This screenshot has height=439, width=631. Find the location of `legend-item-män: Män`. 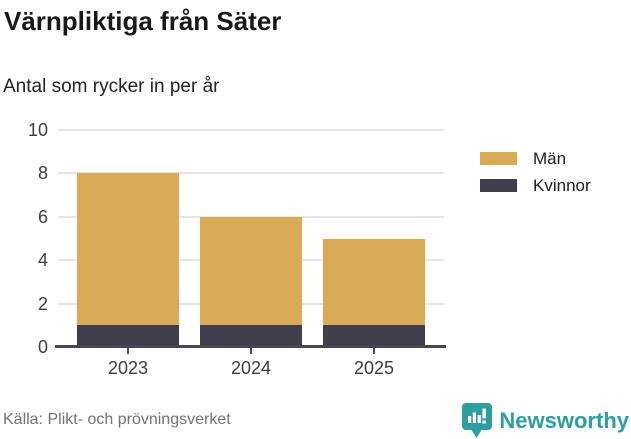

legend-item-män: Män is located at coordinates (535, 158).